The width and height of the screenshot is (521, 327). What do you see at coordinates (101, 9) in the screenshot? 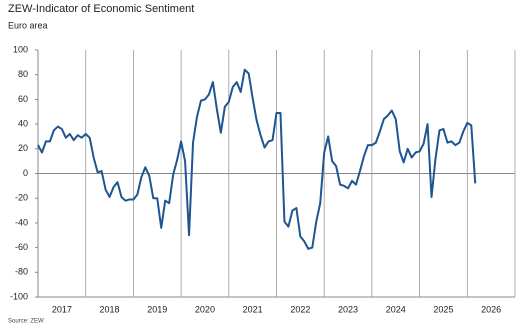
I see `chart-title: ZEW-Indicator of Economic Sentiment` at bounding box center [101, 9].